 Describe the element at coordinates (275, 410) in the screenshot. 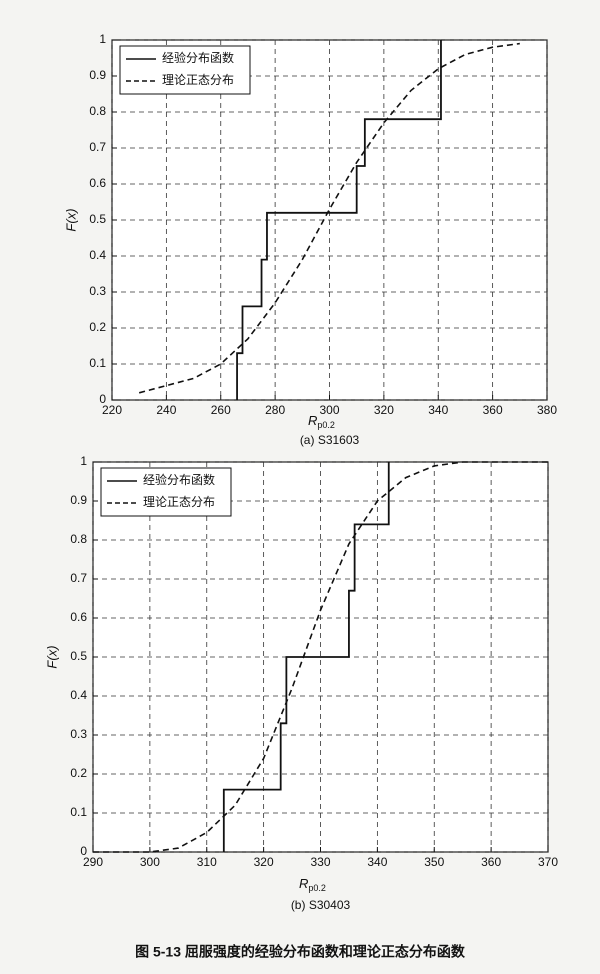

I see `x-tick-label: 280` at that location.